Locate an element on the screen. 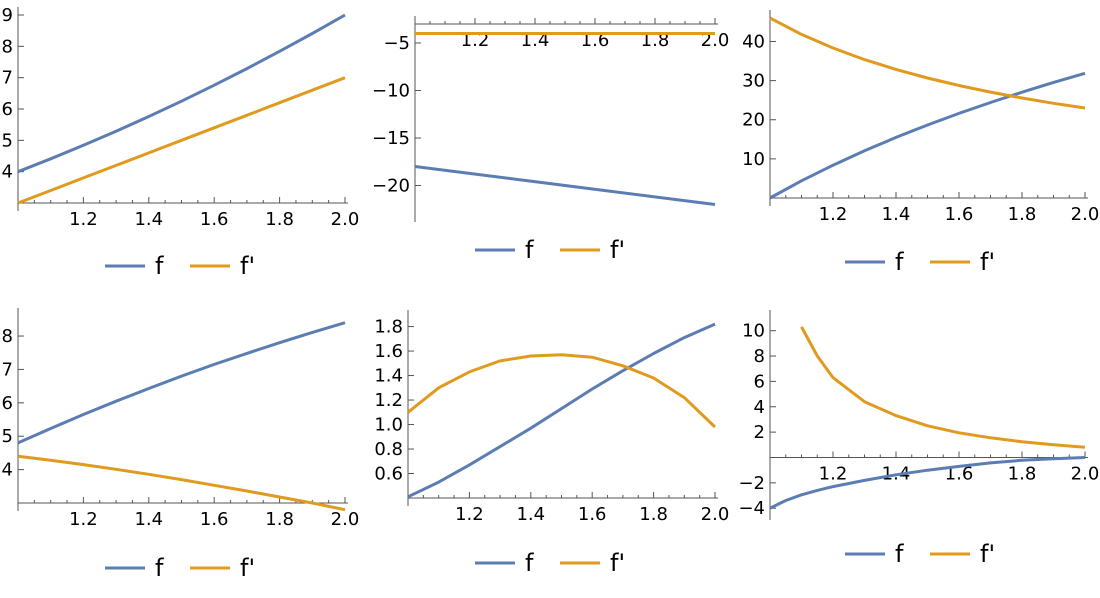 The image size is (1100, 598). y-tick-label: 1.8 is located at coordinates (388, 327).